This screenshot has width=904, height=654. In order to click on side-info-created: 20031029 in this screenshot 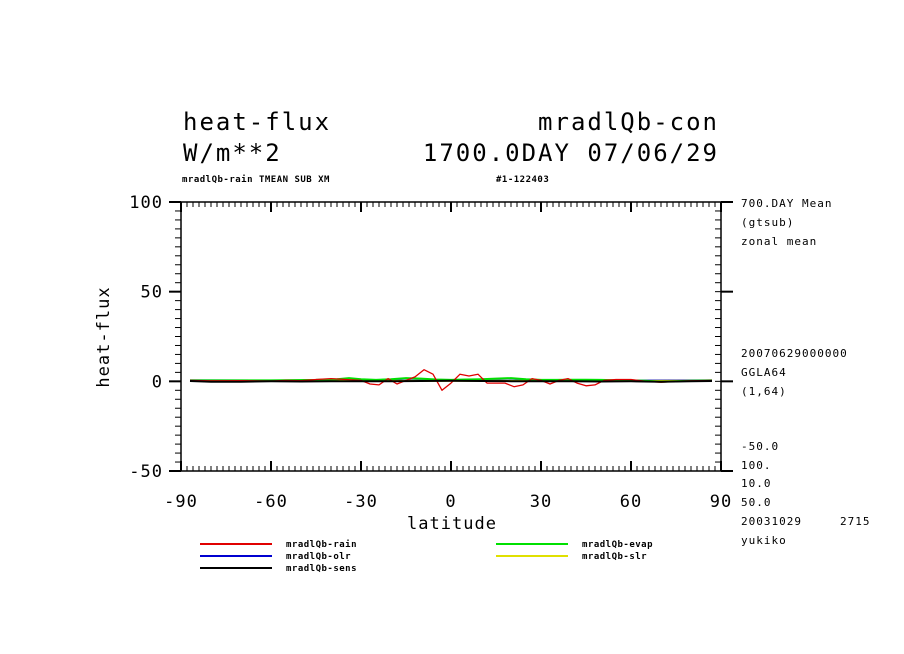, I will do `click(771, 521)`.